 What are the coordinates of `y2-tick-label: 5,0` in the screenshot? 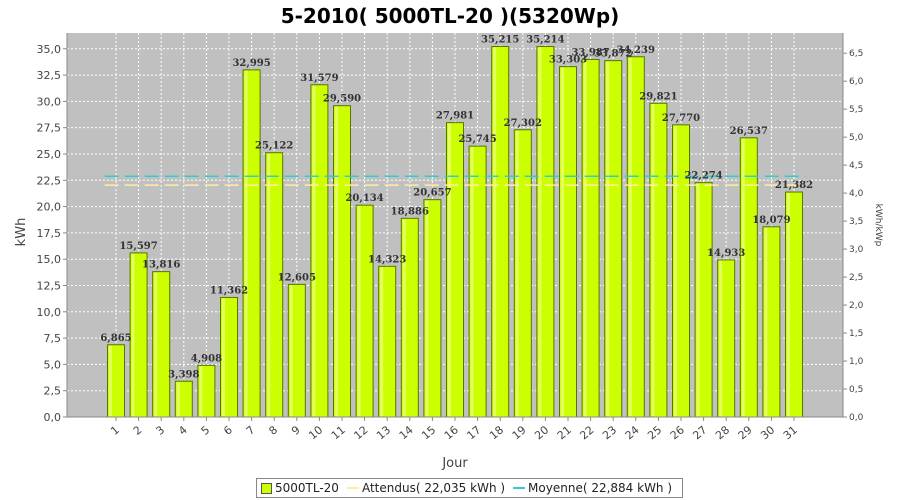 It's located at (856, 138).